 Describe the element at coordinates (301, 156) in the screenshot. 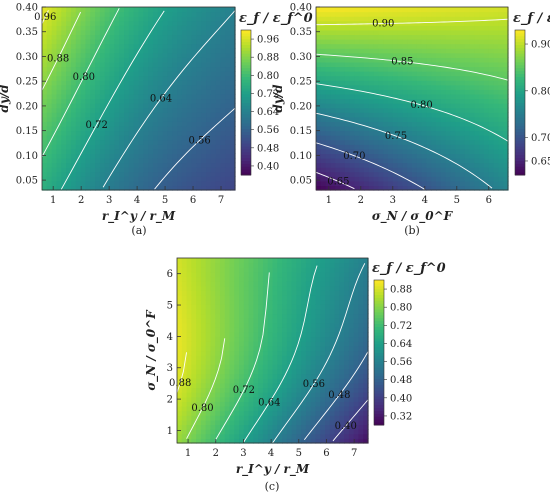

I see `y-tick-label: 0.10` at that location.